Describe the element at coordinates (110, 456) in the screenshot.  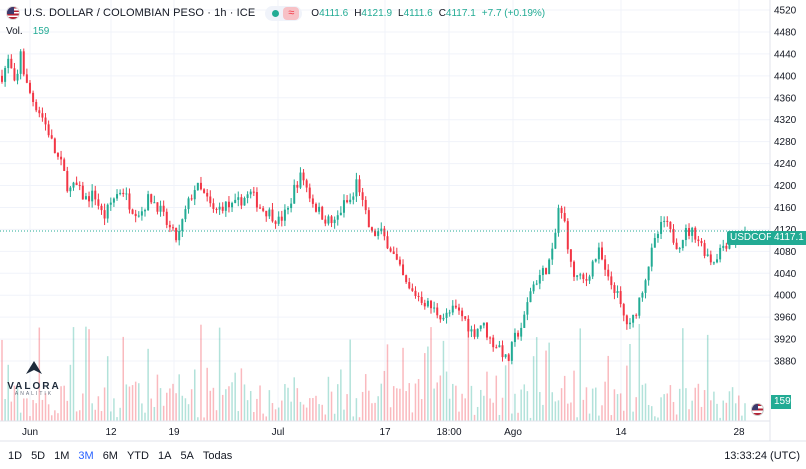
I see `timeframe-6m: 6M` at that location.